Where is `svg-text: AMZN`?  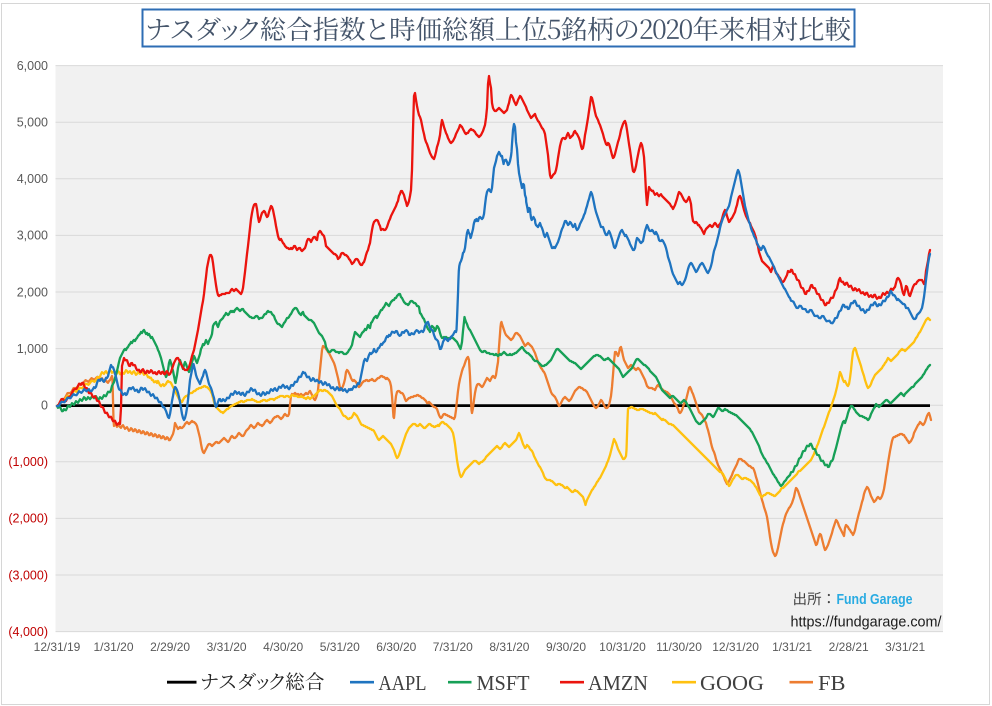 svg-text: AMZN is located at coordinates (618, 683).